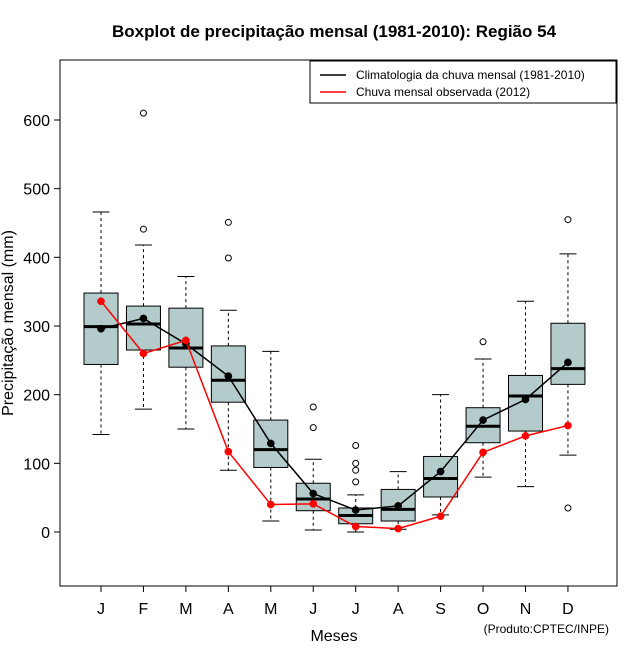 Image resolution: width=640 pixels, height=660 pixels. I want to click on y-axis-label: Precipitação mensal (mm), so click(8, 323).